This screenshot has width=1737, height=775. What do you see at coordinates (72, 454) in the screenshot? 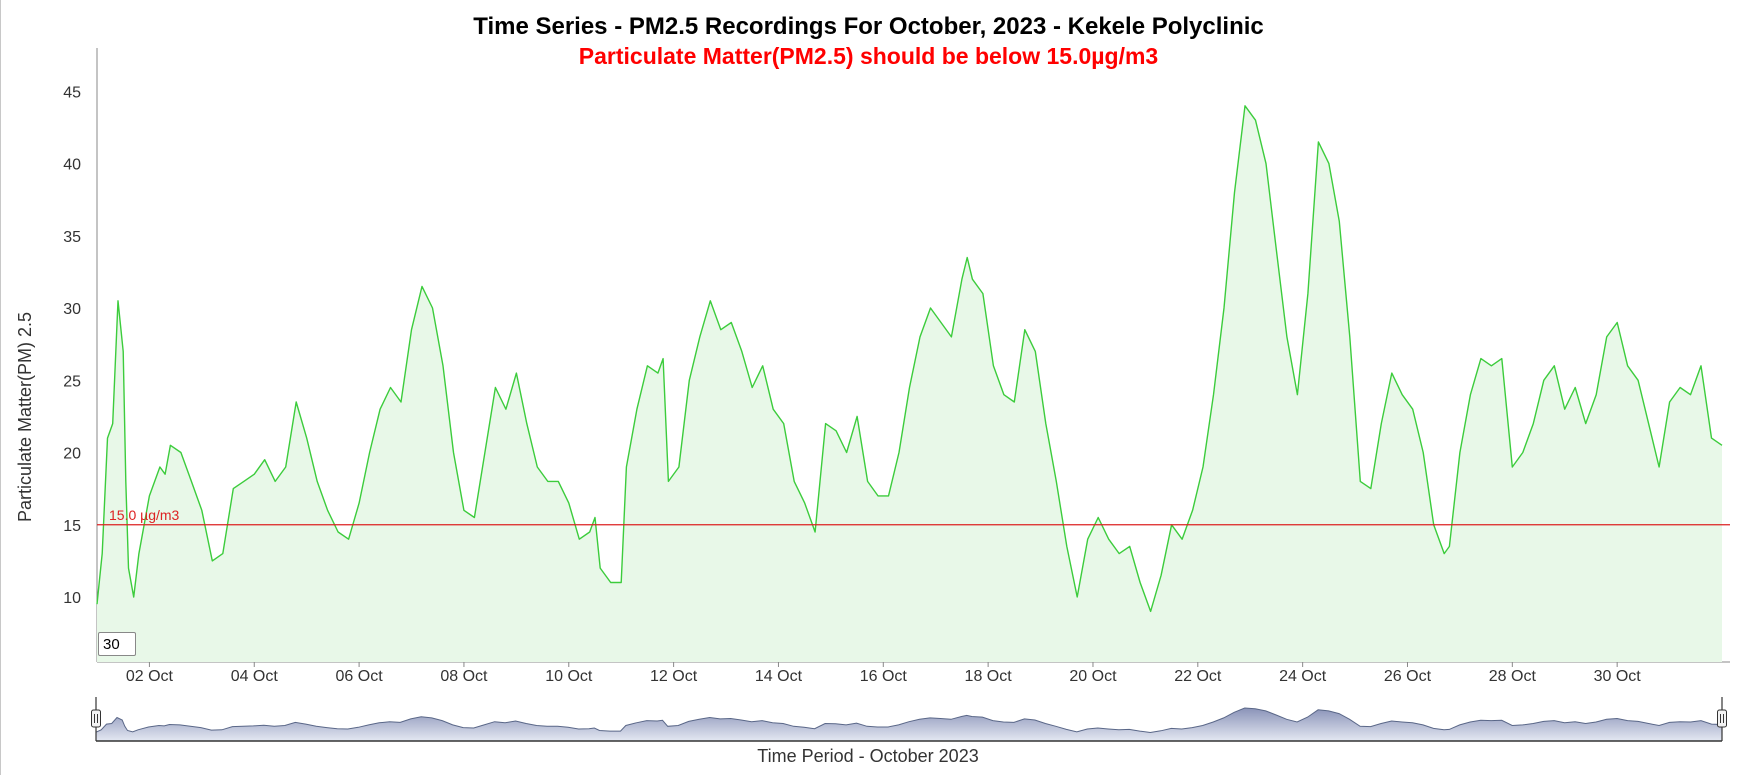
I see `y-tick-label: 20` at bounding box center [72, 454].